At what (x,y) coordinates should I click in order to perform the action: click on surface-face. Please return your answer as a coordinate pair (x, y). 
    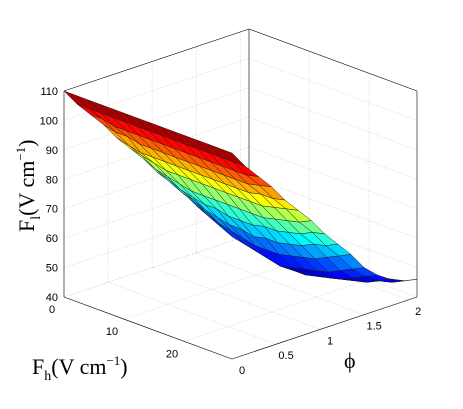
    Looking at the image, I should click on (232, 157).